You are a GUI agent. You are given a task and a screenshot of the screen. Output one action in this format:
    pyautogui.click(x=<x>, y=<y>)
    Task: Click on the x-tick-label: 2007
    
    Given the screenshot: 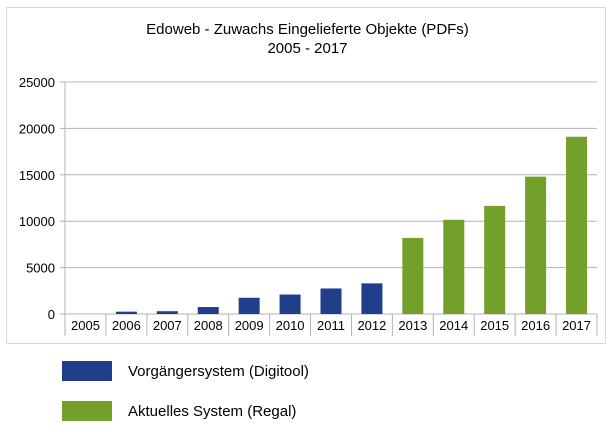 What is the action you would take?
    pyautogui.click(x=167, y=325)
    